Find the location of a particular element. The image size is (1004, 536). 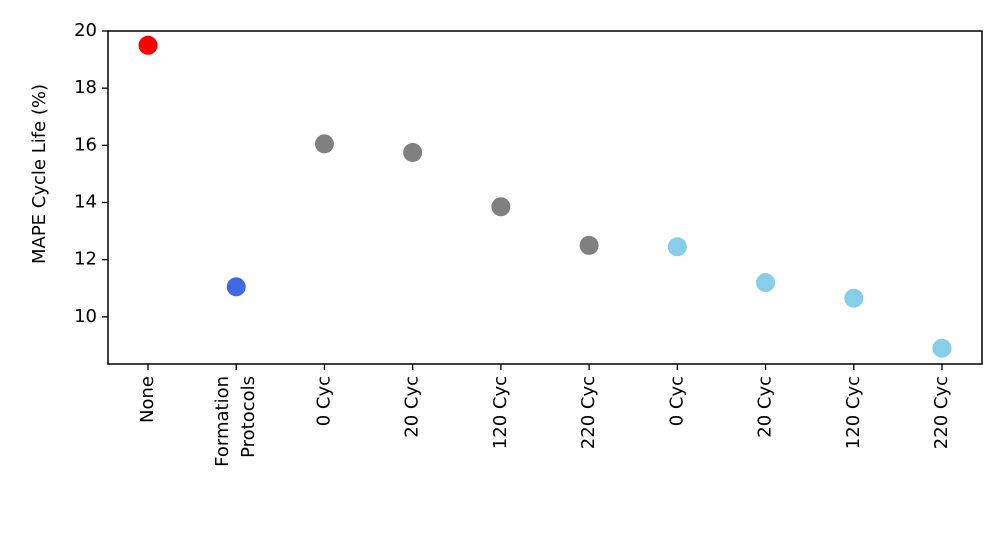

x-tick-label: None is located at coordinates (147, 399).